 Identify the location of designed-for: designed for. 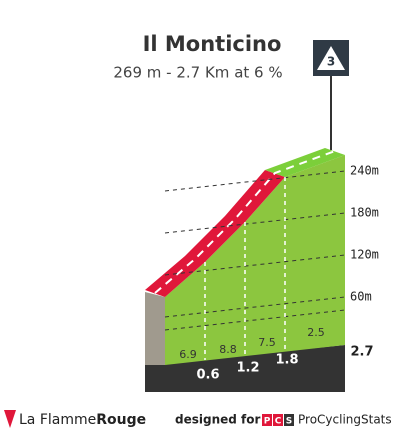
(217, 420).